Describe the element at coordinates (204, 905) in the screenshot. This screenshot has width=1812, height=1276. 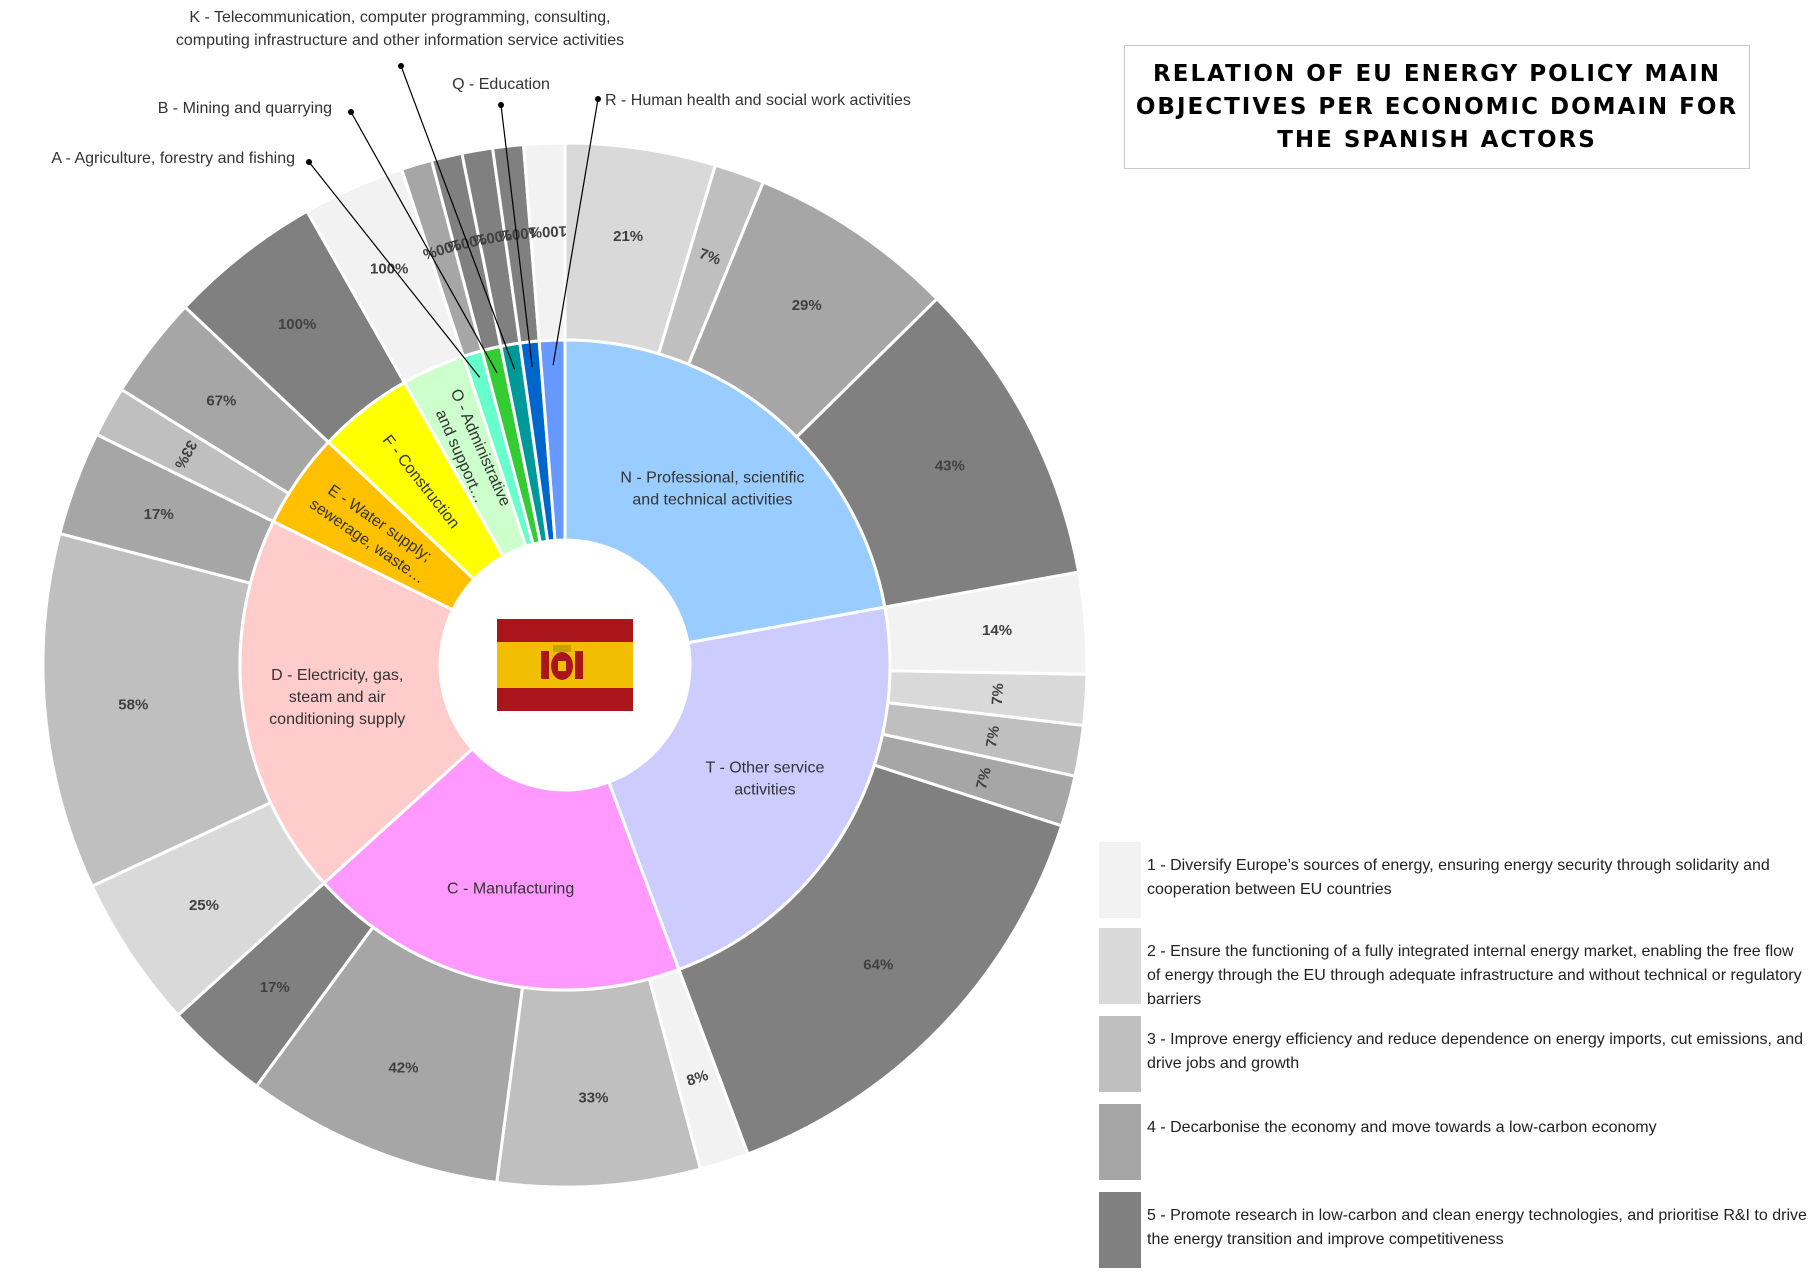
I see `outer-segment-label: 25%` at that location.